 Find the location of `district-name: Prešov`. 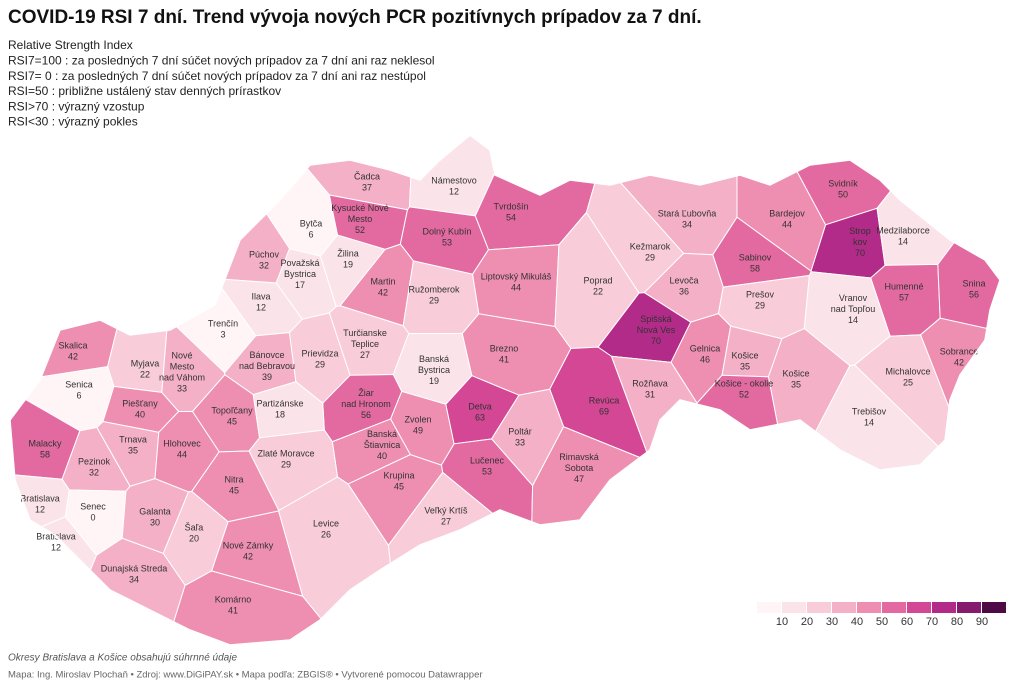

district-name: Prešov is located at coordinates (760, 295).